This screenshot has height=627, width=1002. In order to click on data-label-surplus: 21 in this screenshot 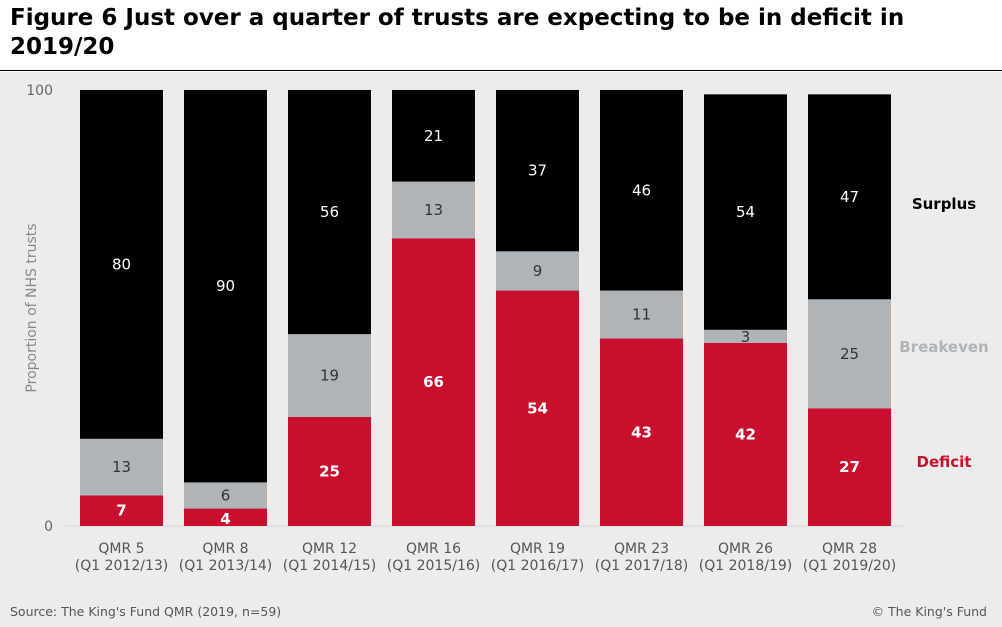, I will do `click(433, 136)`.